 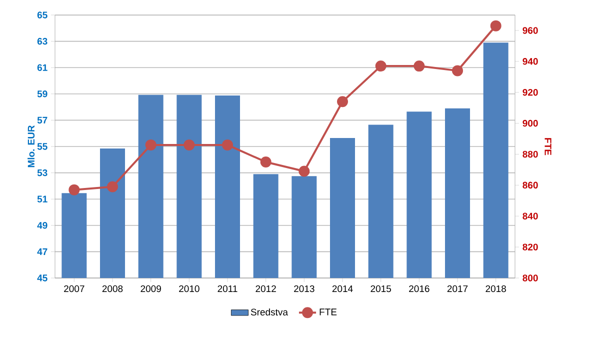 What do you see at coordinates (304, 288) in the screenshot?
I see `x-tick-label: 2013` at bounding box center [304, 288].